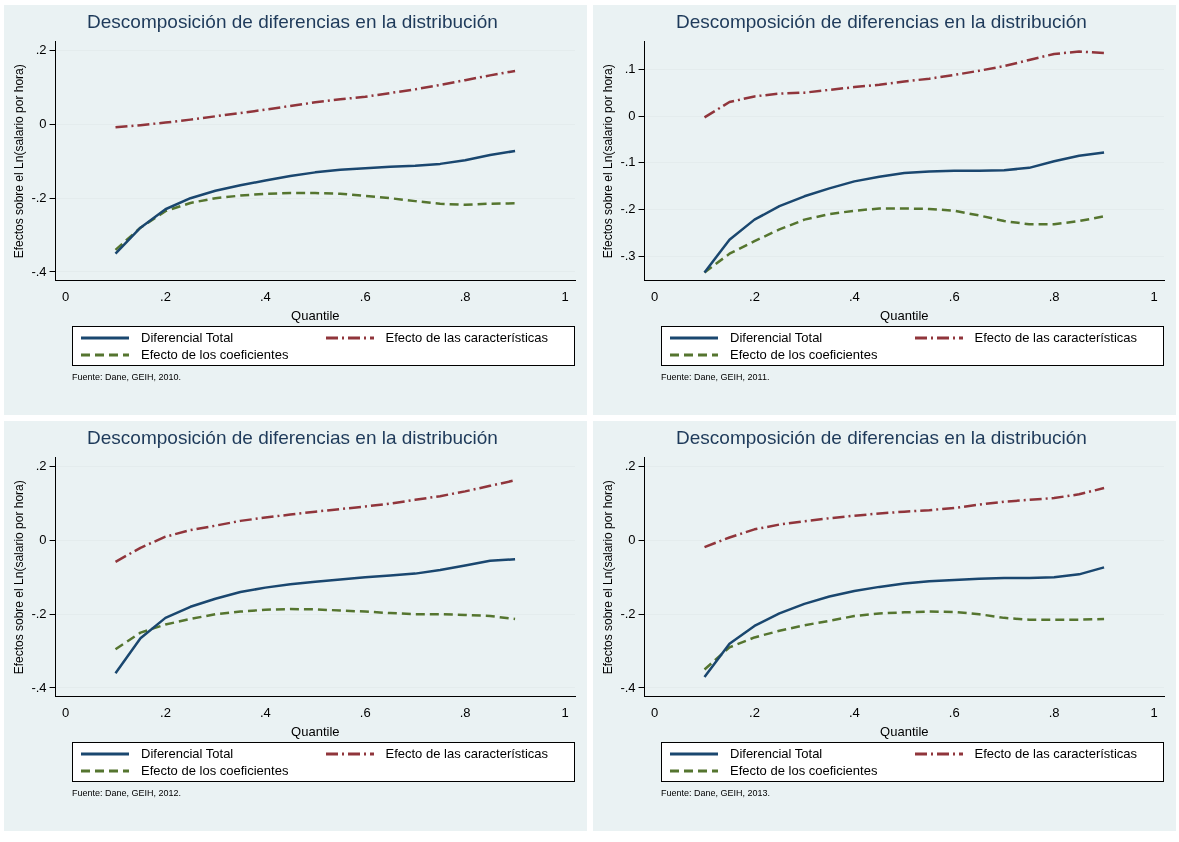 The height and width of the screenshot is (842, 1179). What do you see at coordinates (716, 793) in the screenshot?
I see `source-note: Fuente: Dane, GEIH, 2013.` at bounding box center [716, 793].